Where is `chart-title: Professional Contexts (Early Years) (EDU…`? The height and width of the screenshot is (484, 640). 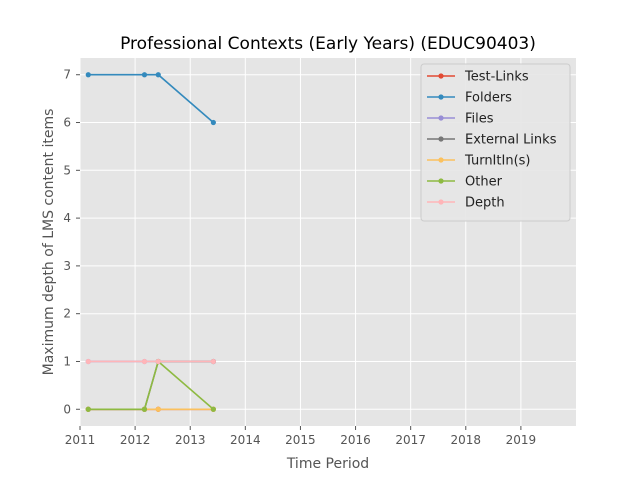 chart-title: Professional Contexts (Early Years) (EDU… is located at coordinates (328, 44).